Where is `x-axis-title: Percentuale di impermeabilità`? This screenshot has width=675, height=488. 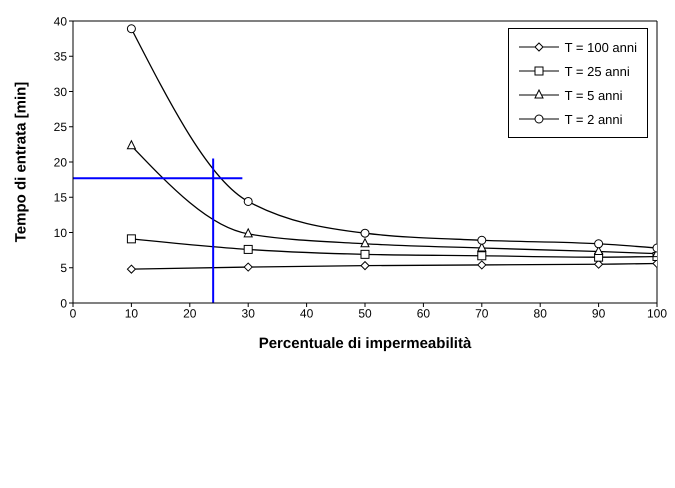 x-axis-title: Percentuale di impermeabilità is located at coordinates (365, 343).